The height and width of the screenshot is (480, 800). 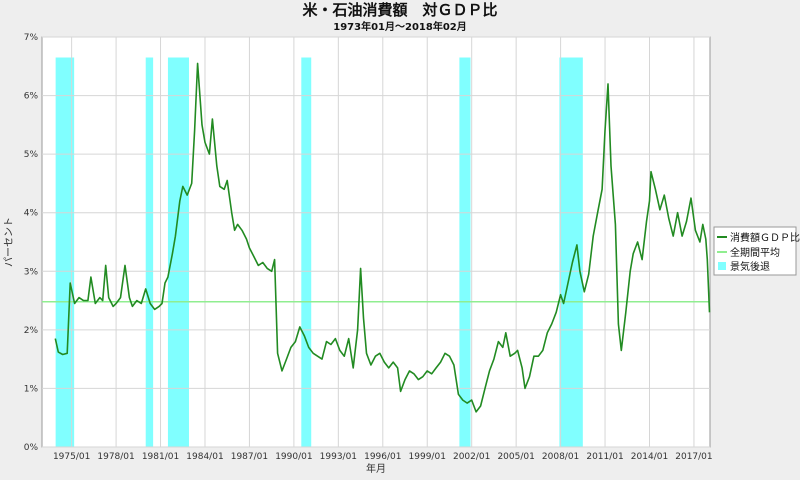 What do you see at coordinates (399, 10) in the screenshot?
I see `chart-title: 米・石油消費額 対ＧＤＰ比` at bounding box center [399, 10].